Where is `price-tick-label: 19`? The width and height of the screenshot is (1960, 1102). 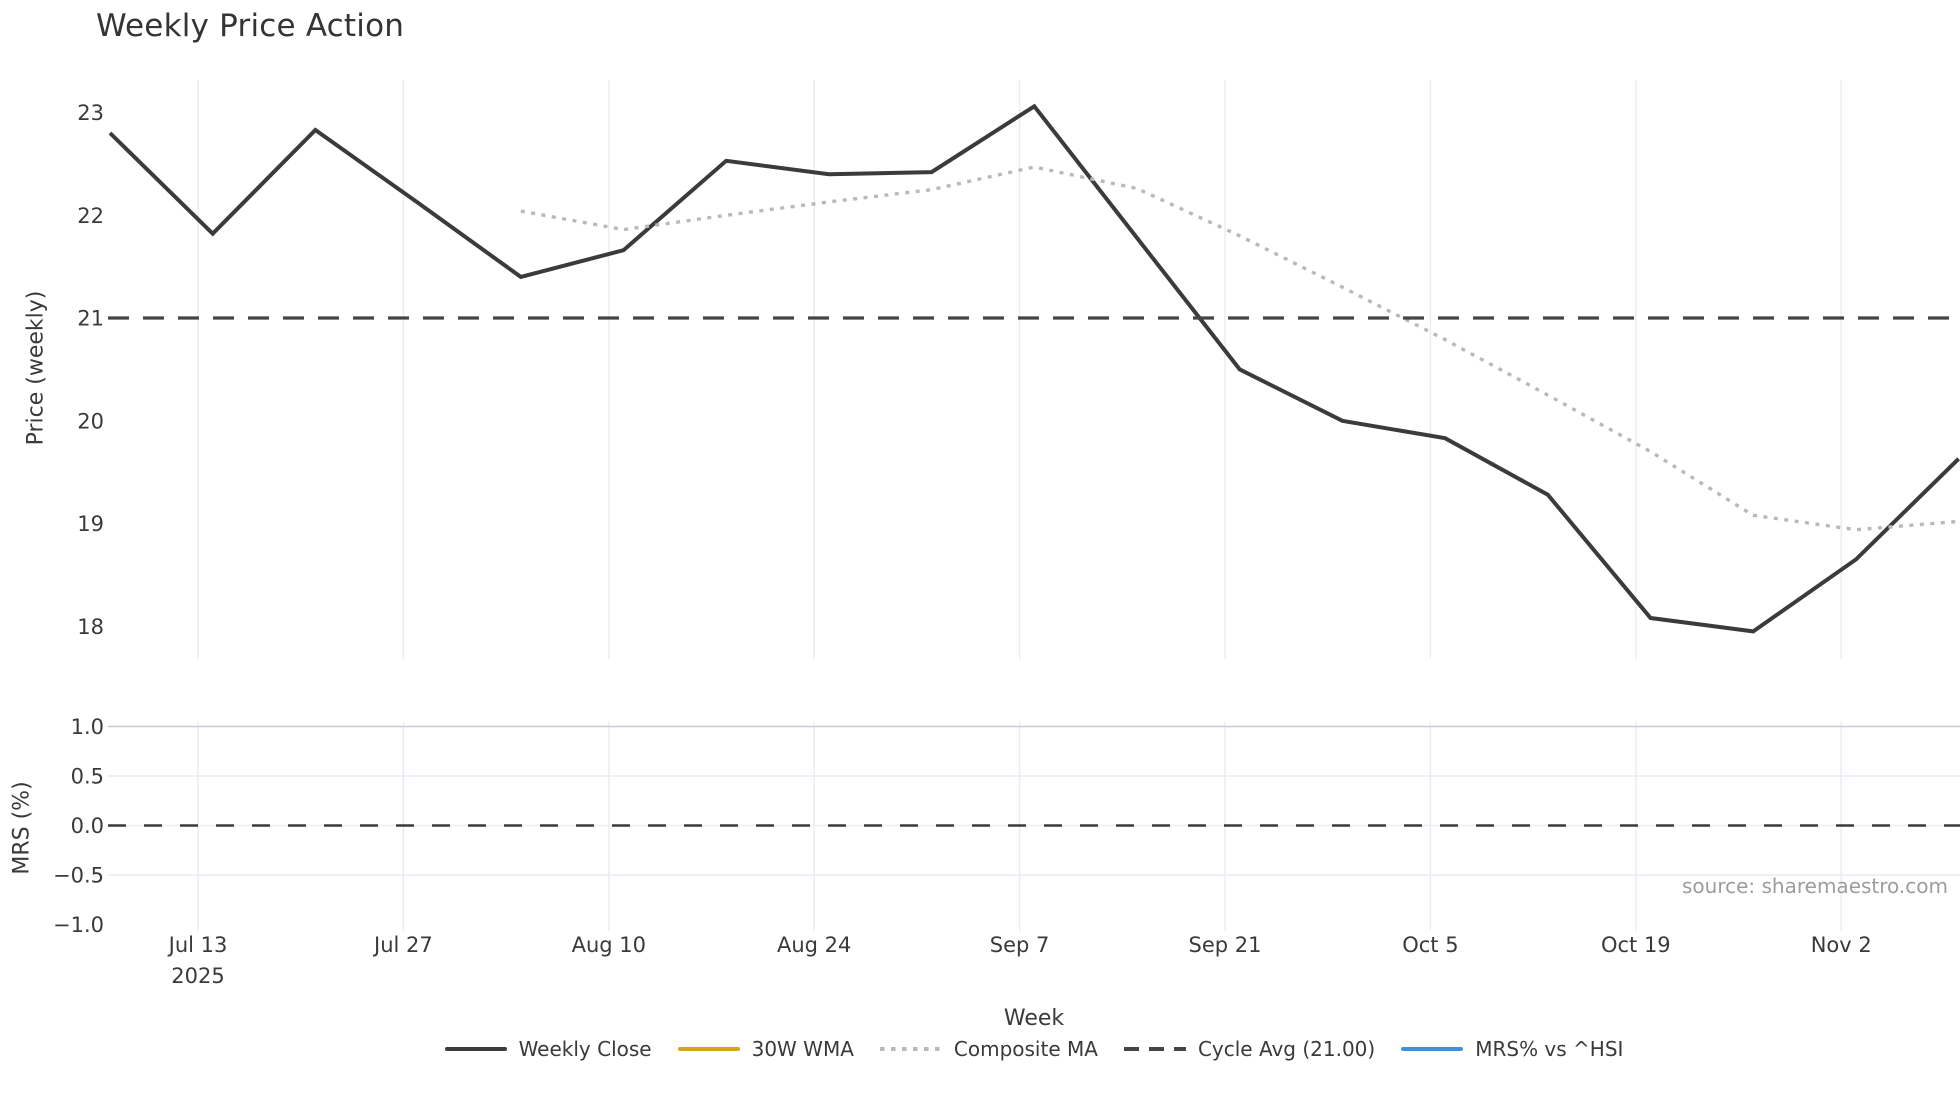
price-tick-label: 19 is located at coordinates (90, 524).